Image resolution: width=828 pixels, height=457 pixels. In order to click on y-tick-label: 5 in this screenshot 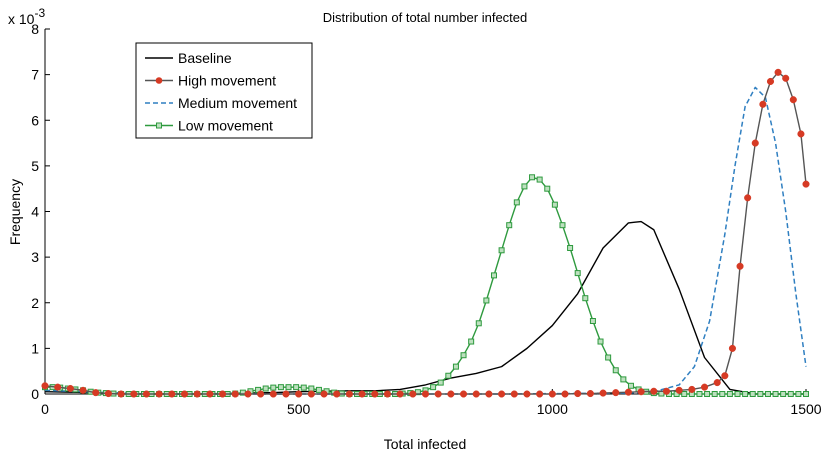, I will do `click(35, 166)`.